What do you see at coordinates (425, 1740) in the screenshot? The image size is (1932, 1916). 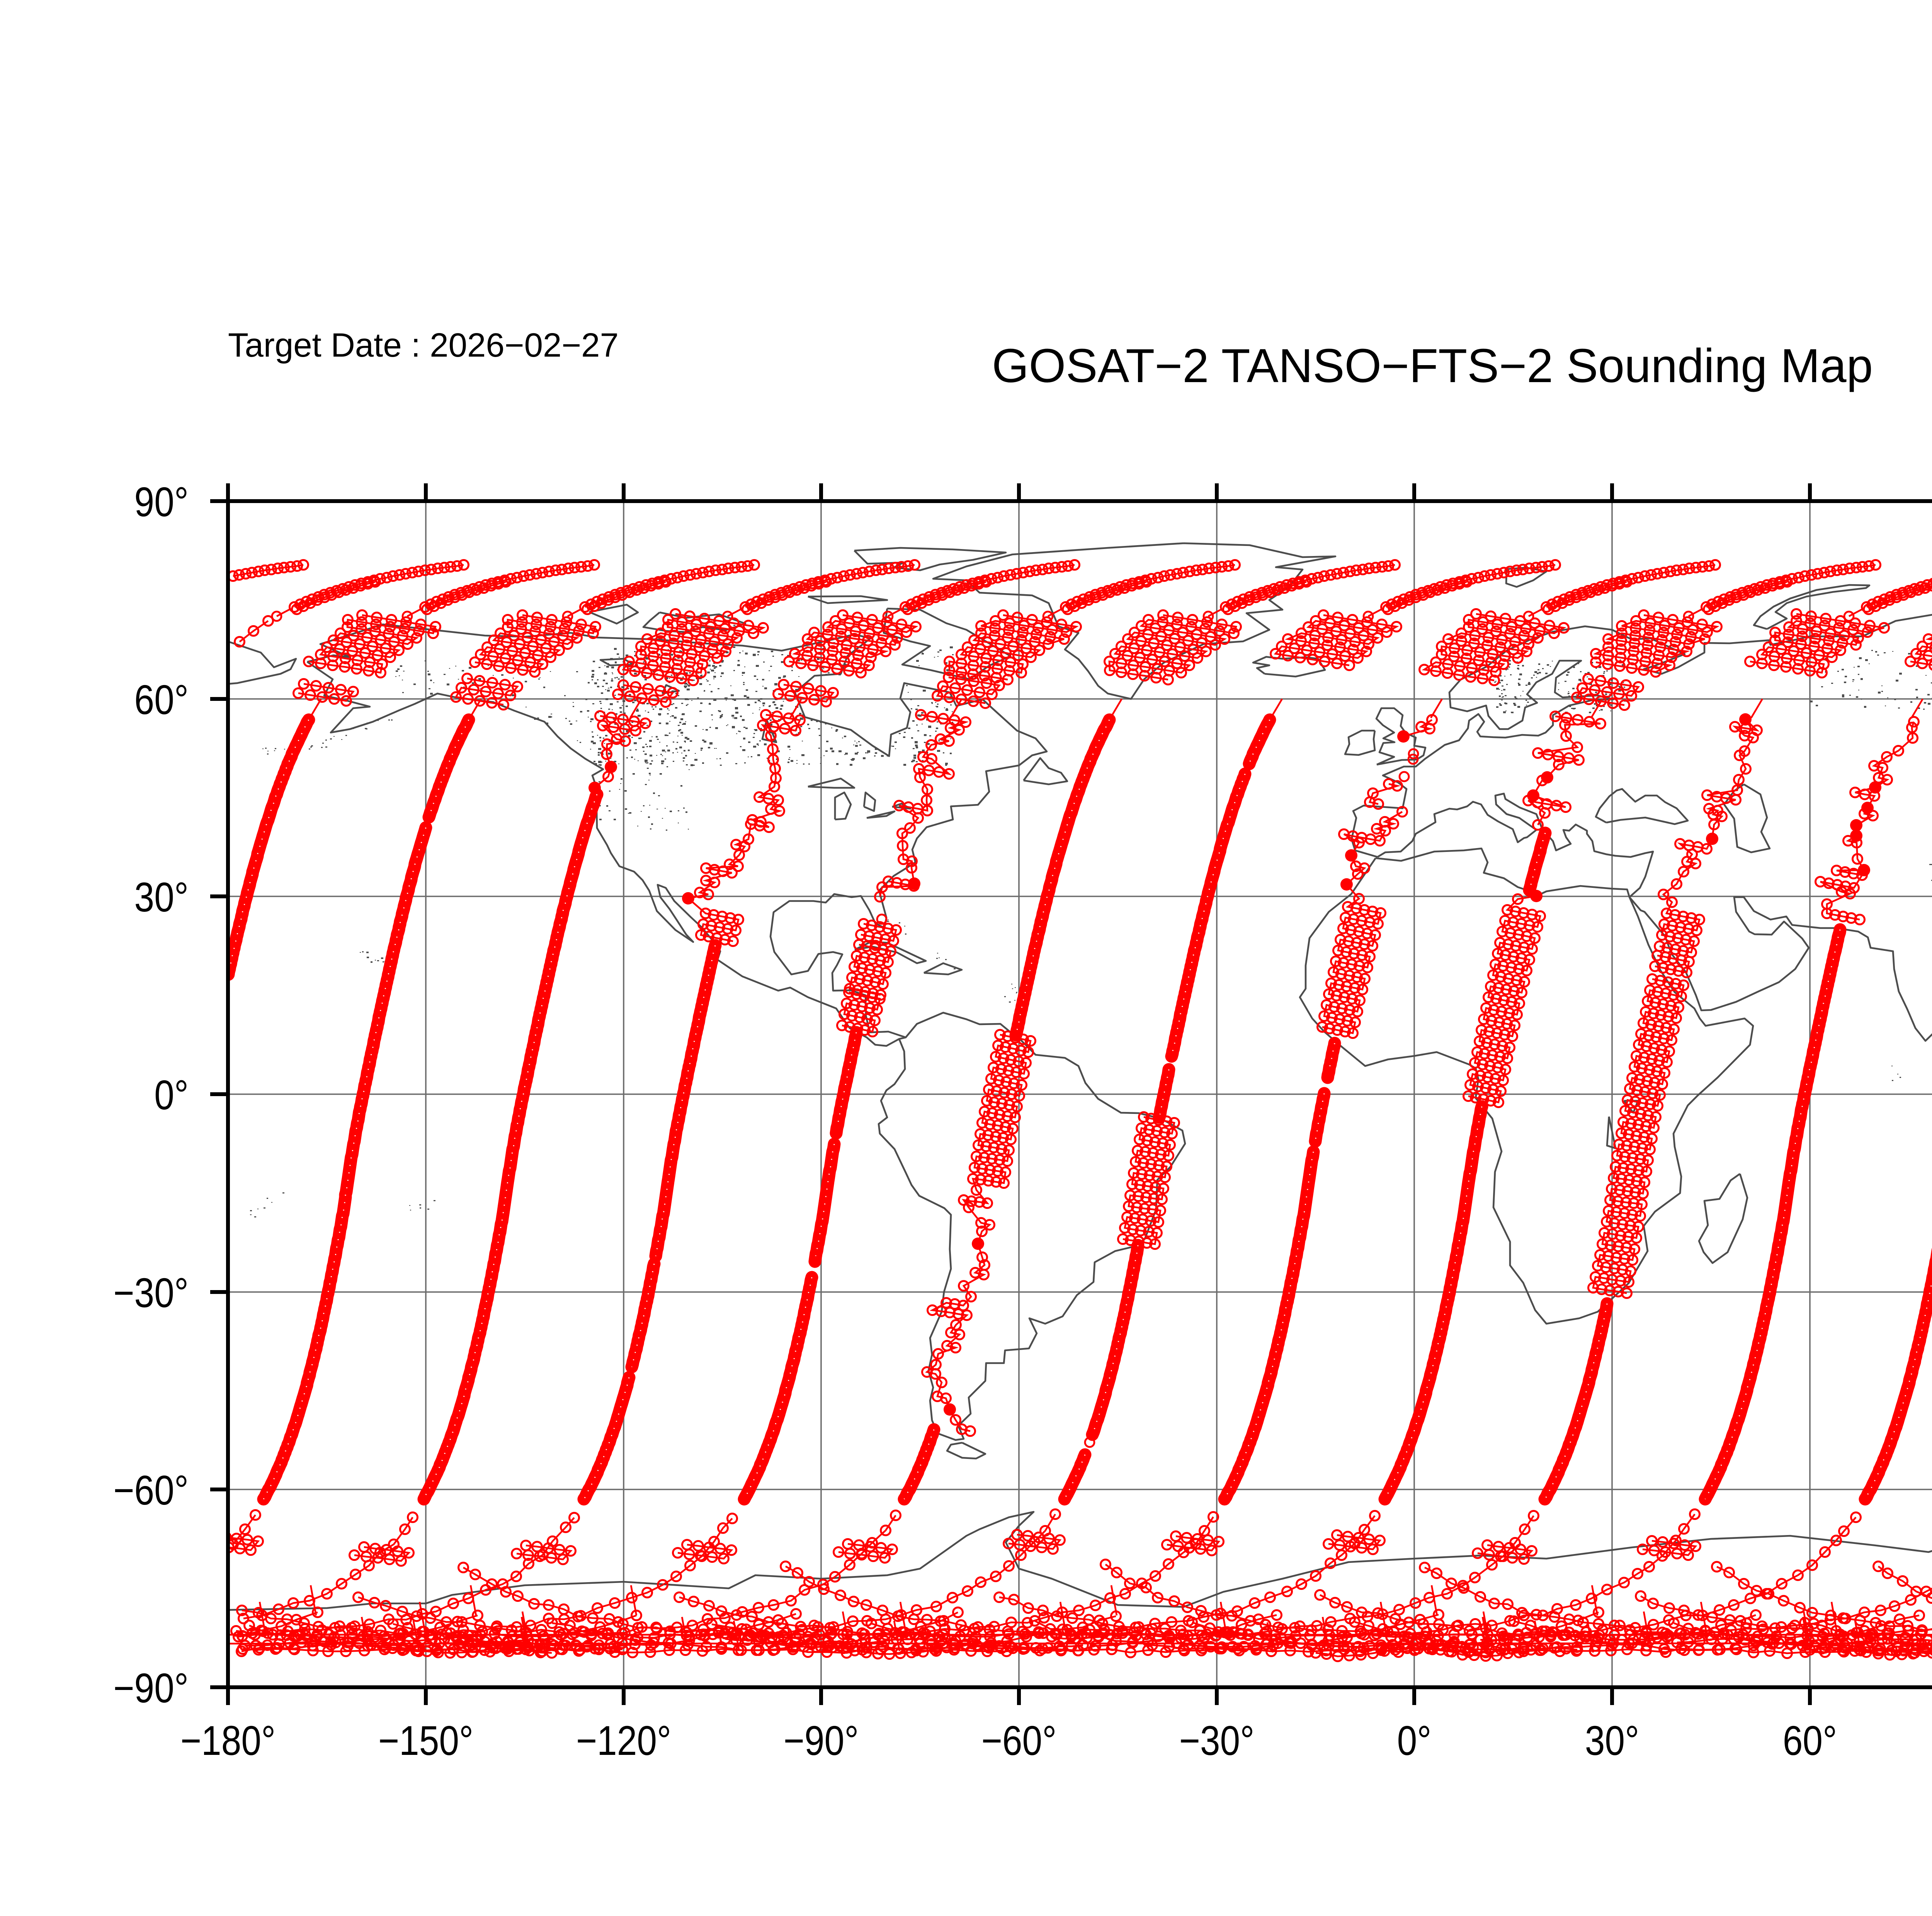 I see `svg-text: −150°` at bounding box center [425, 1740].